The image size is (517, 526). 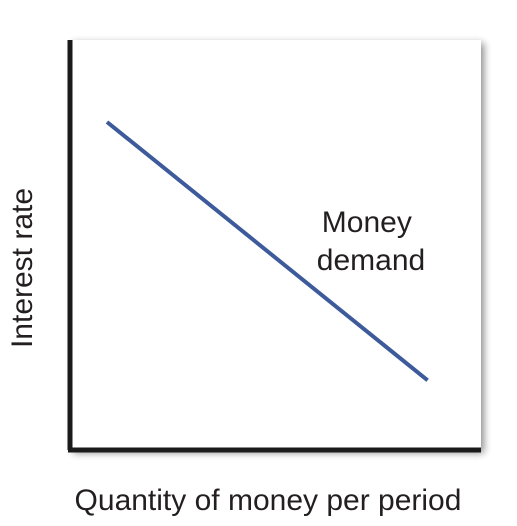 What do you see at coordinates (371, 260) in the screenshot?
I see `series-label-line-2: demand` at bounding box center [371, 260].